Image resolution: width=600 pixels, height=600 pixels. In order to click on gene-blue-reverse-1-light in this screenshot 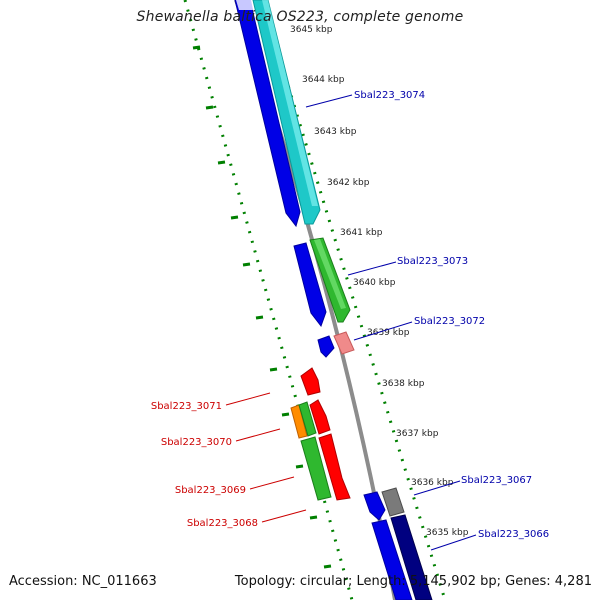, I will do `click(244, 5)`.